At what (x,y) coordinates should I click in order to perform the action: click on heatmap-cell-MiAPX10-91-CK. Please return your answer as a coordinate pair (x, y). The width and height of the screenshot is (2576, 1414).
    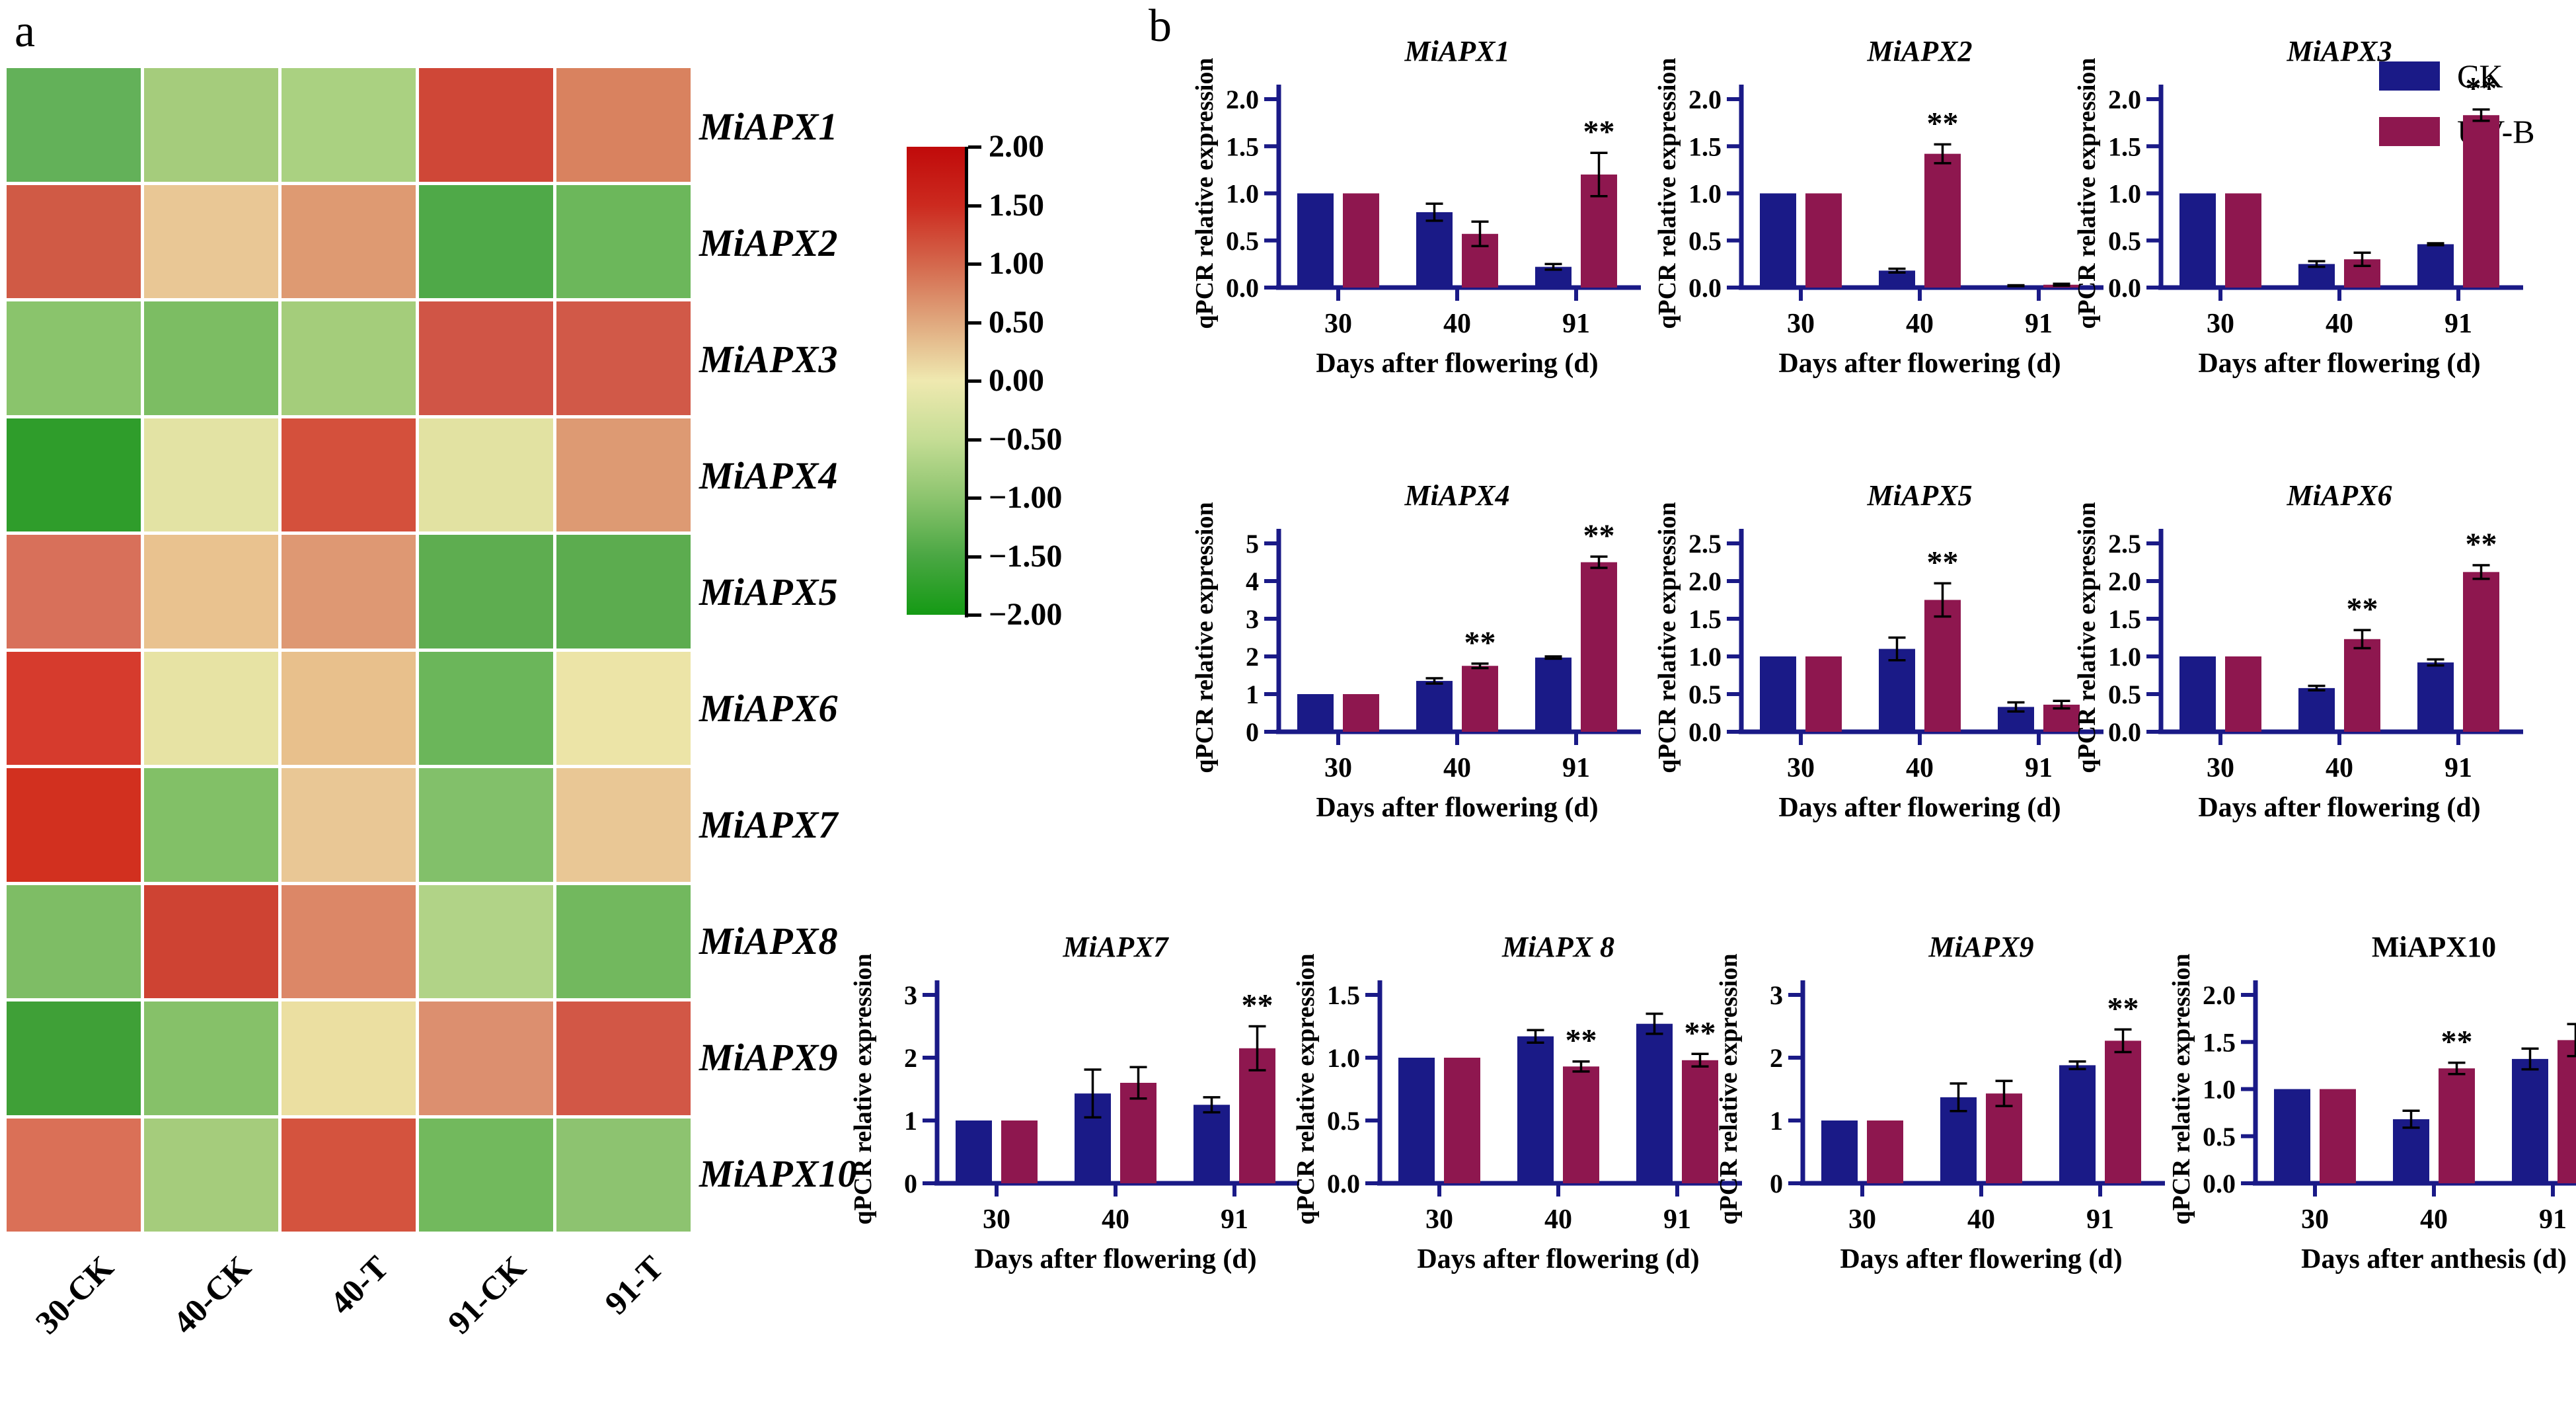
    Looking at the image, I should click on (486, 1175).